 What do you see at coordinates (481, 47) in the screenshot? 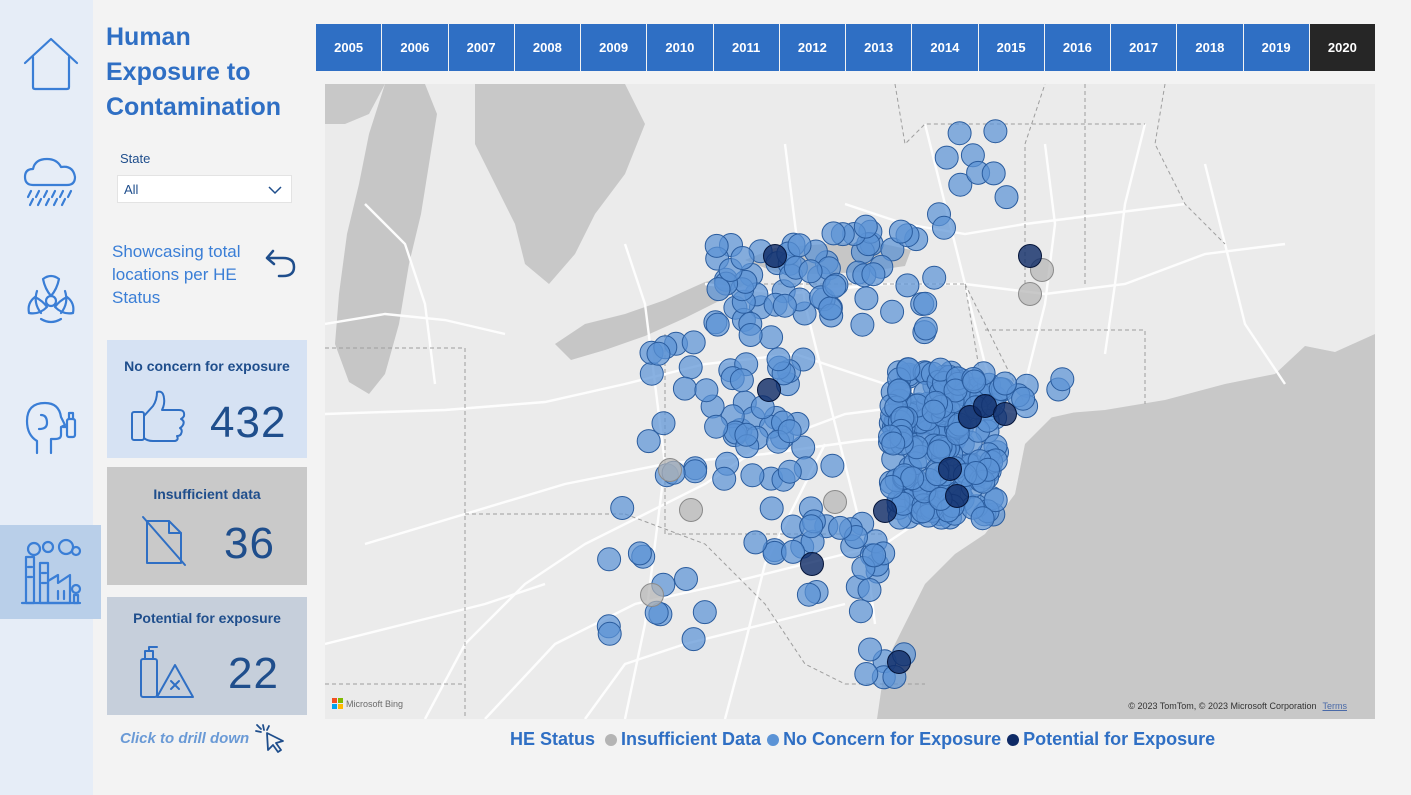
I see `year-2007: 2007` at bounding box center [481, 47].